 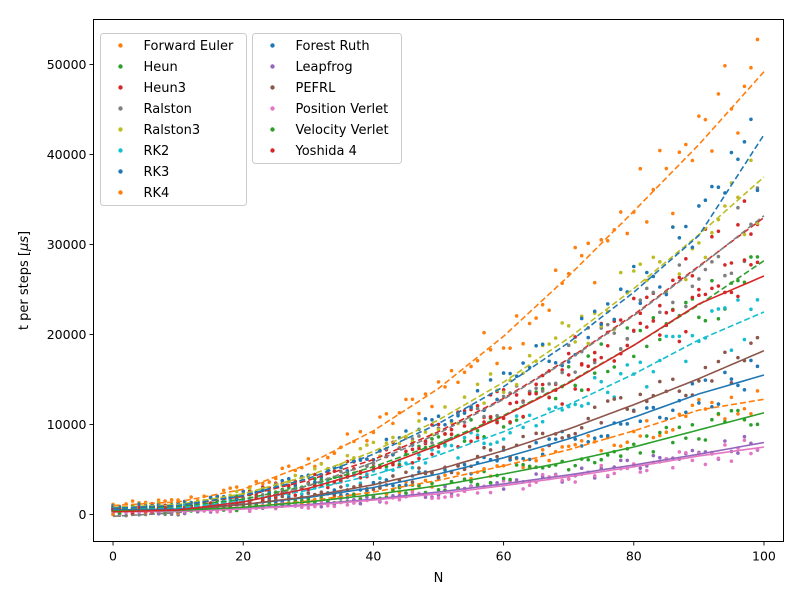 I want to click on legend-marker-rk4, so click(x=120, y=192).